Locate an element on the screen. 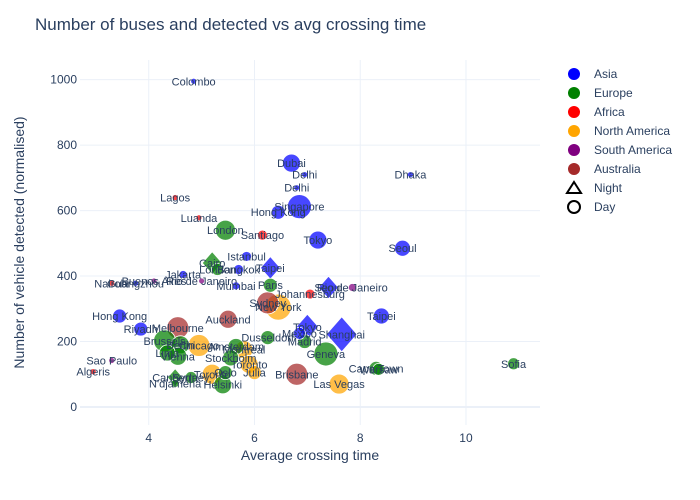 The image size is (700, 500). point-label: Brisbane is located at coordinates (296, 375).